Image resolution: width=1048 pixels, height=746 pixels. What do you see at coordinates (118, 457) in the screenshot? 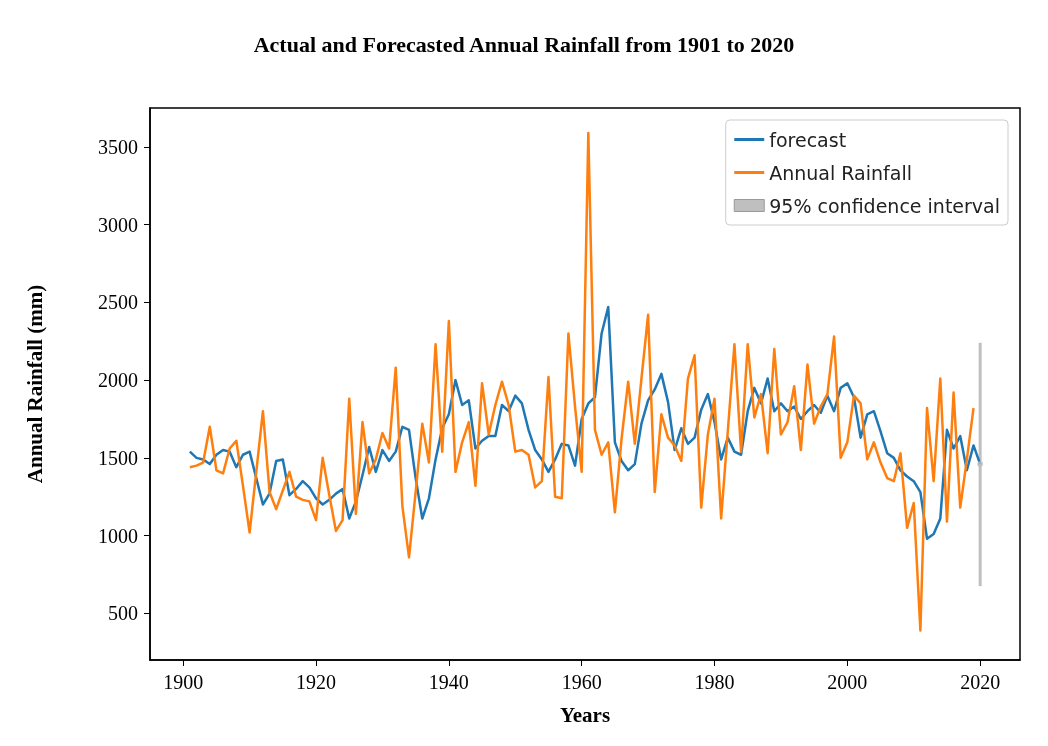
I see `y-tick-label: 1500` at bounding box center [118, 457].